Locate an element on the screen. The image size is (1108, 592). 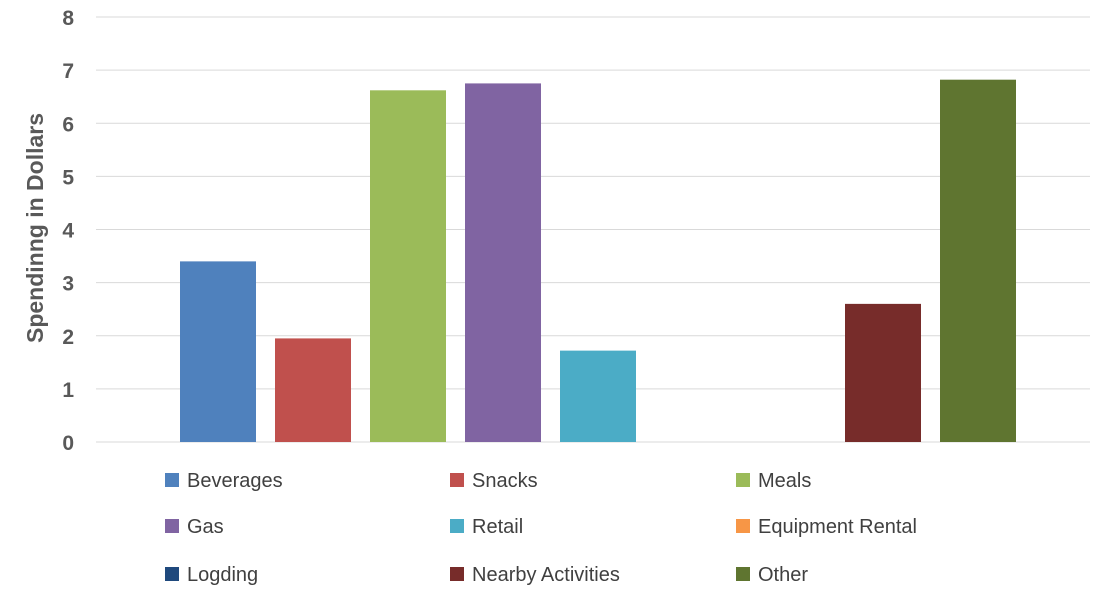
legend-item-retail: Retail is located at coordinates (486, 527).